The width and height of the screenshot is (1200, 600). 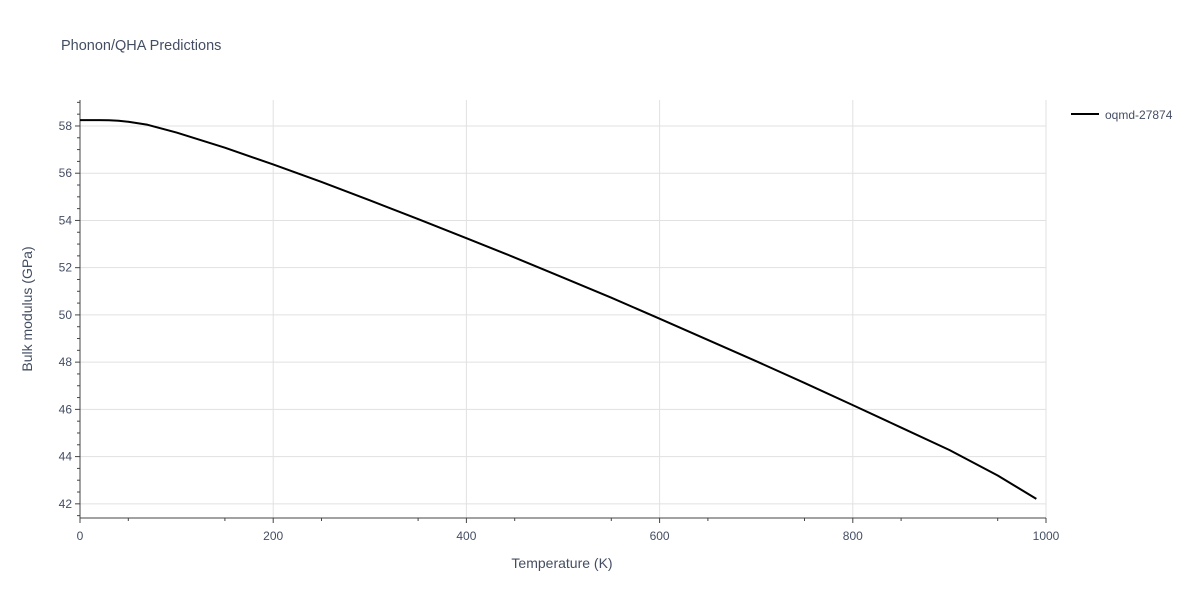 What do you see at coordinates (66, 409) in the screenshot?
I see `y-tick-label: 46` at bounding box center [66, 409].